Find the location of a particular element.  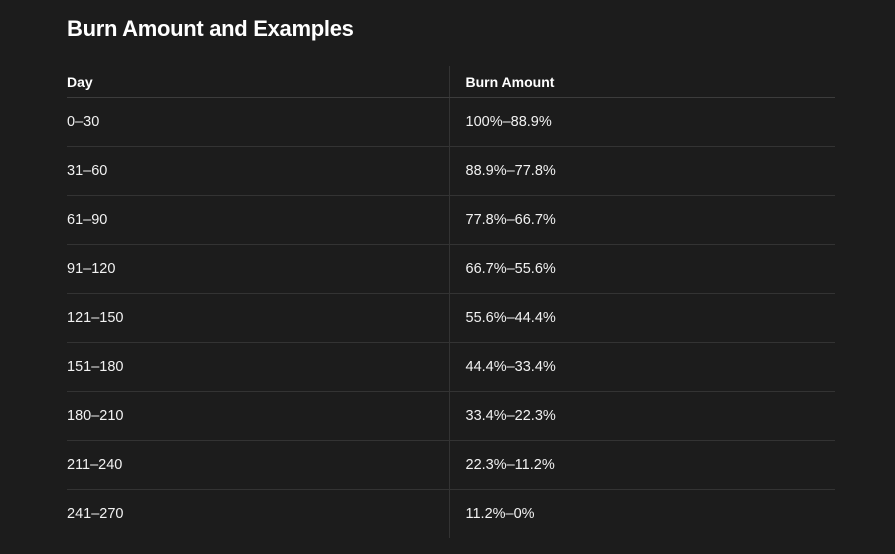

table-row: 91–120 66.7%–55.6% is located at coordinates (451, 269).